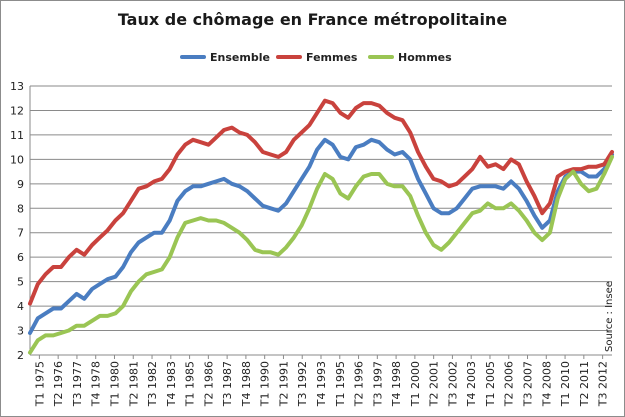 Image resolution: width=625 pixels, height=417 pixels. I want to click on y-tick-label-7: 9, so click(20, 184).